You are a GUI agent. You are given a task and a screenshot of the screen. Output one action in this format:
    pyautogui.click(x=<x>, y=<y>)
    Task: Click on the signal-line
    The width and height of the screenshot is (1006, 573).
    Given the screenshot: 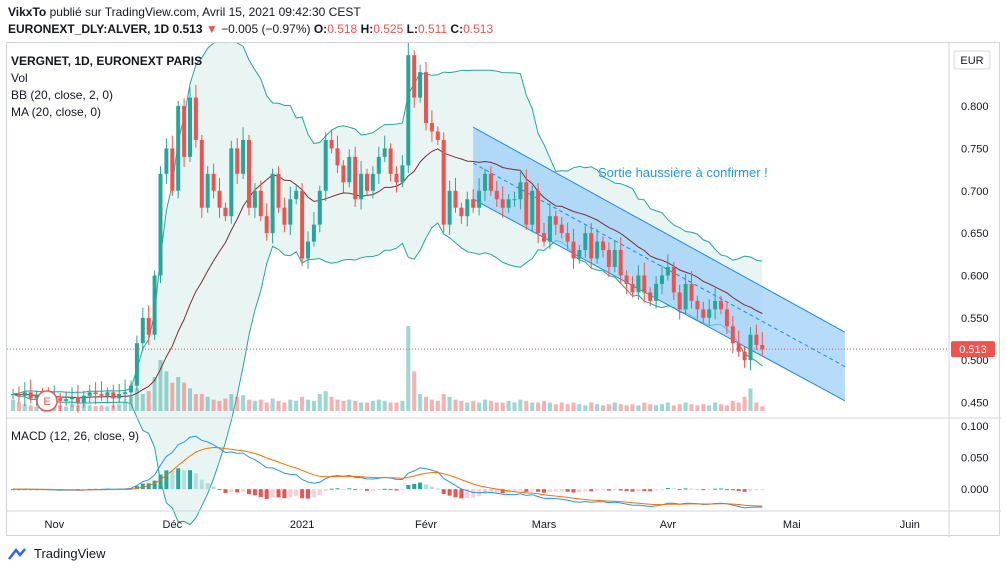 What is the action you would take?
    pyautogui.click(x=388, y=476)
    